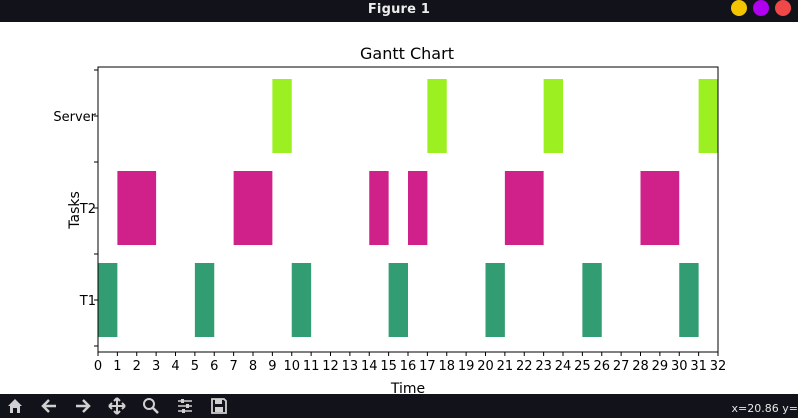 This screenshot has height=418, width=798. Describe the element at coordinates (49, 406) in the screenshot. I see `back-arrow-icon` at that location.